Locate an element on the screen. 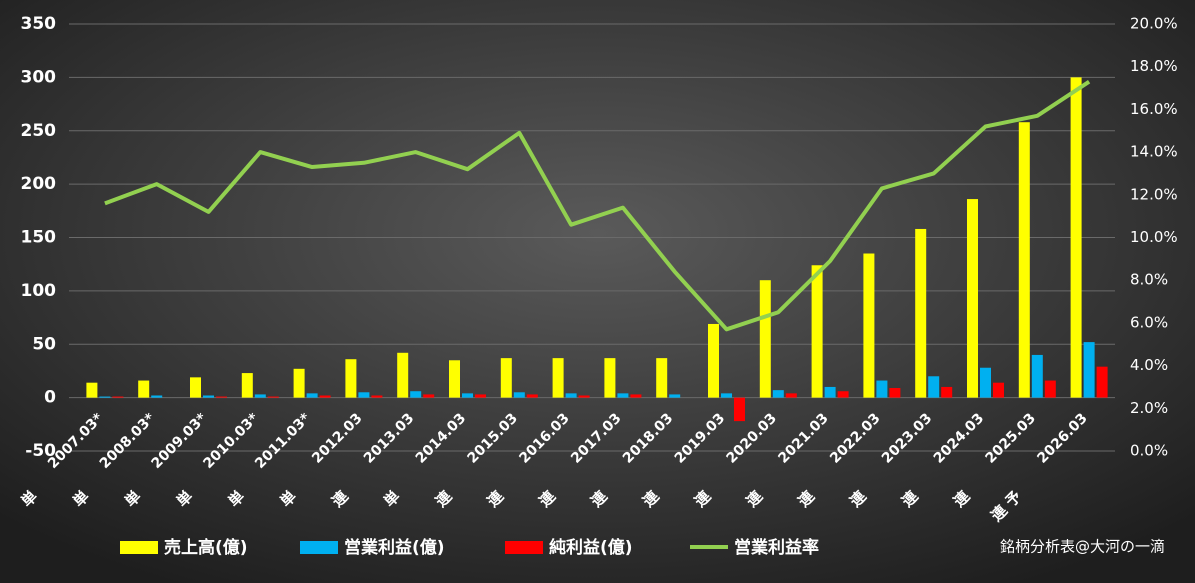  y-tick-label: 100 is located at coordinates (39, 291).